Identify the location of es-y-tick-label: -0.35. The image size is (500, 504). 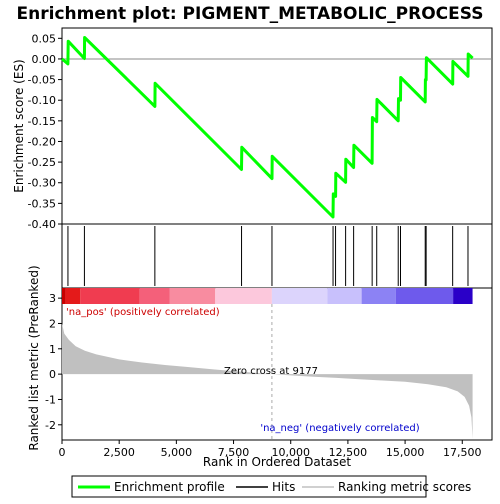
(42, 203).